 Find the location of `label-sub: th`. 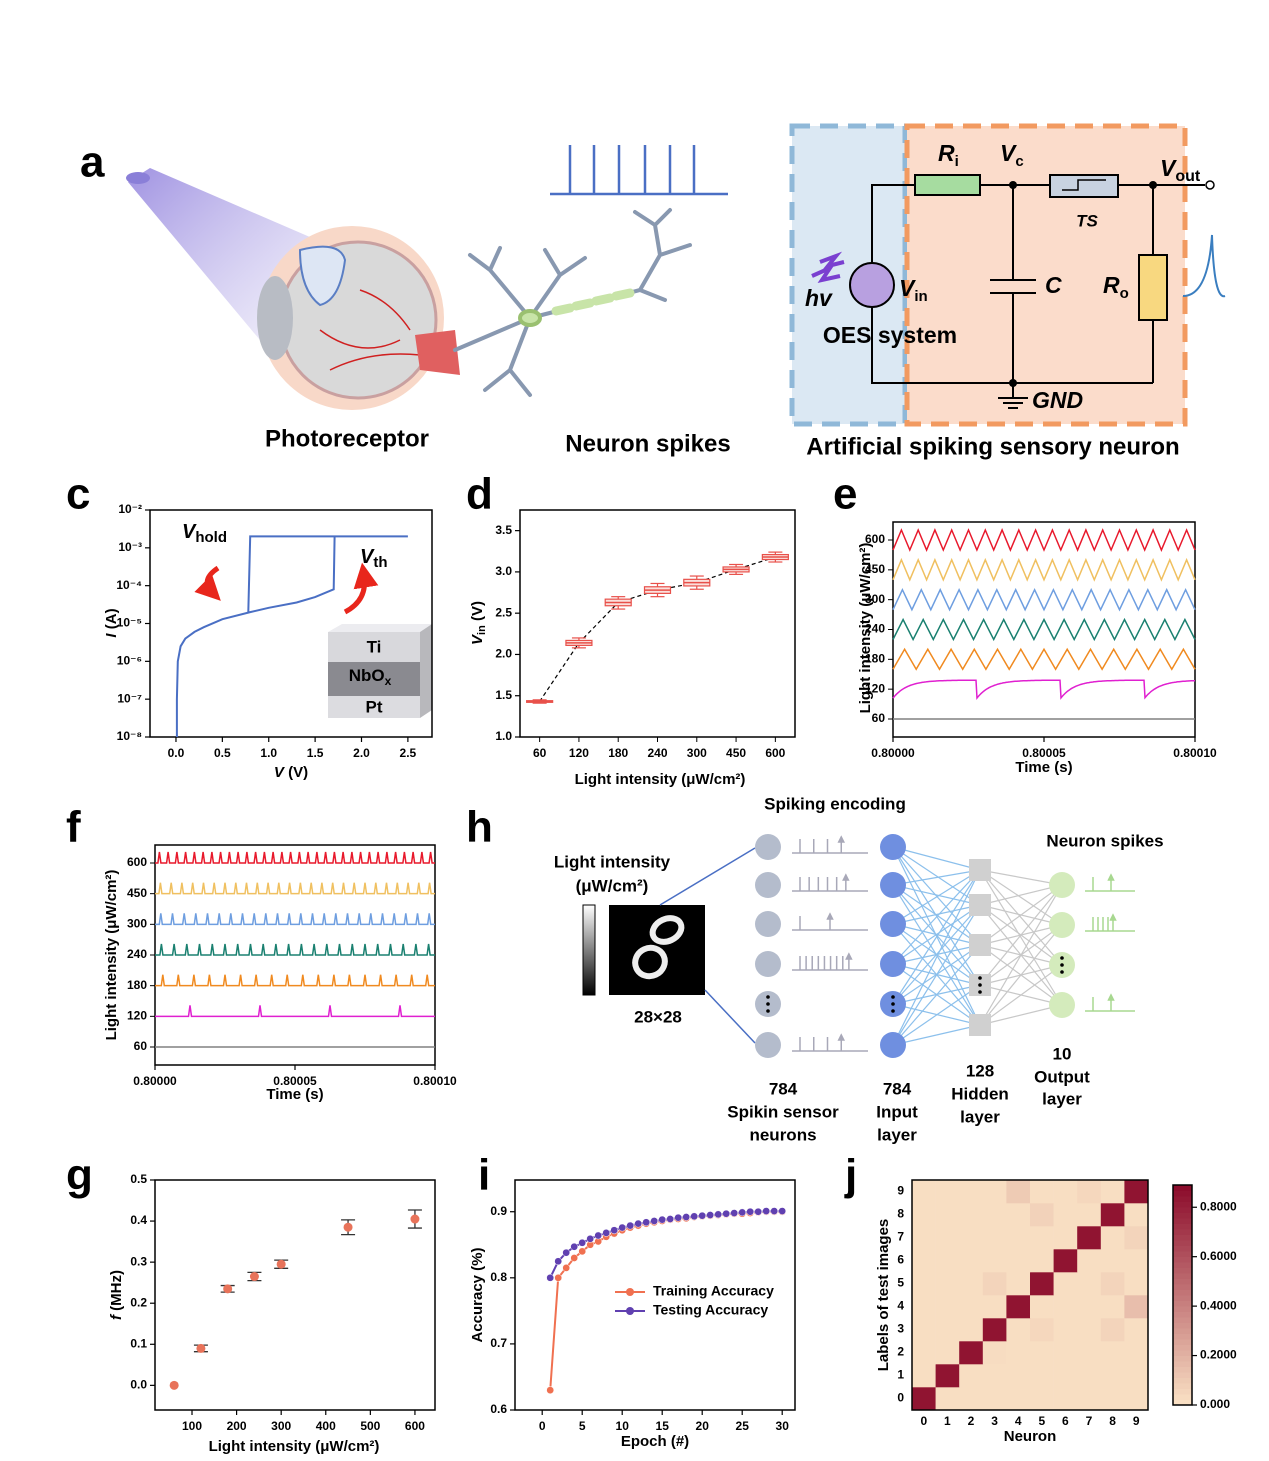

label-sub: th is located at coordinates (380, 562).